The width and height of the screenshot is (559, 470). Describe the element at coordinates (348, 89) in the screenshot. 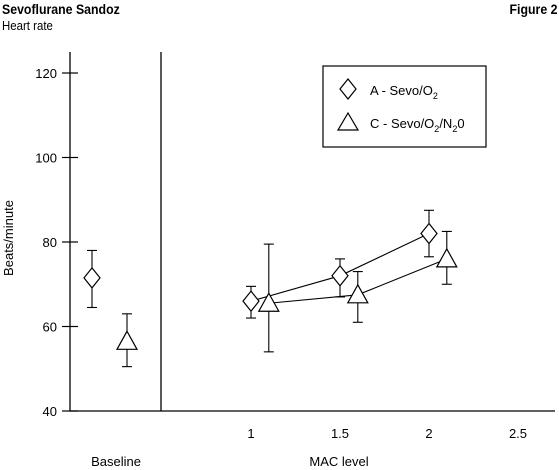

I see `legend-diamond-icon` at that location.